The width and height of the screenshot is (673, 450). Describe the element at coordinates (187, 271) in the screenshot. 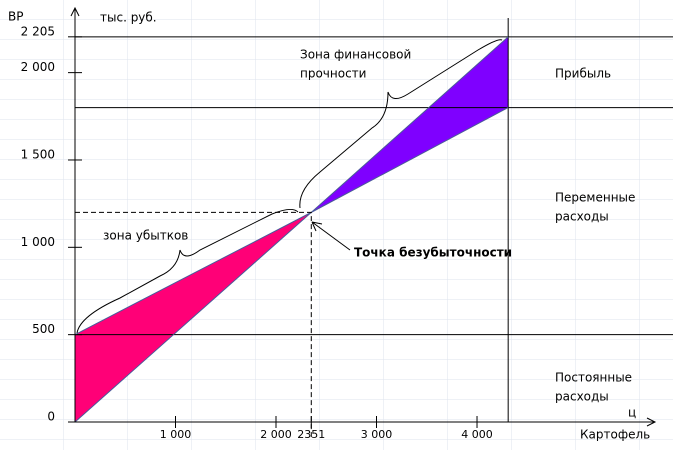

I see `loss-brace` at that location.